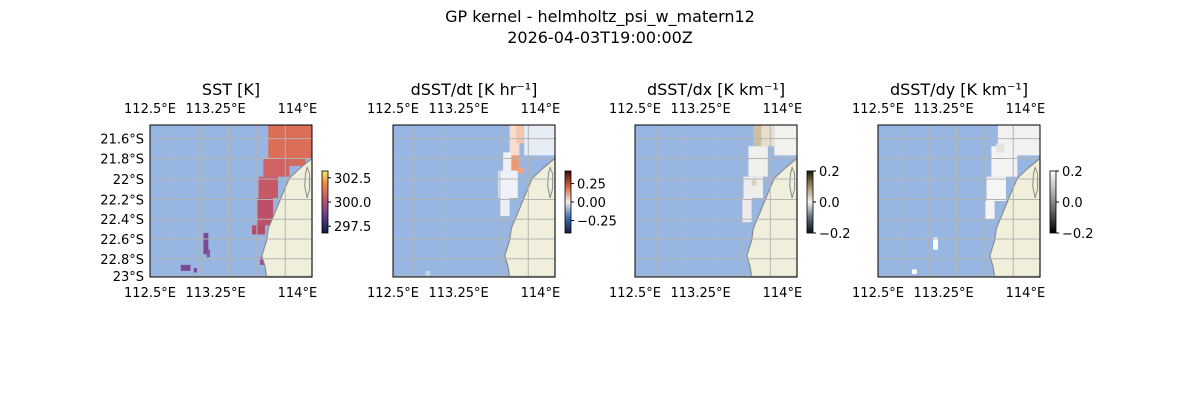  What do you see at coordinates (122, 159) in the screenshot?
I see `lat-tick-label: 21.8°S` at bounding box center [122, 159].